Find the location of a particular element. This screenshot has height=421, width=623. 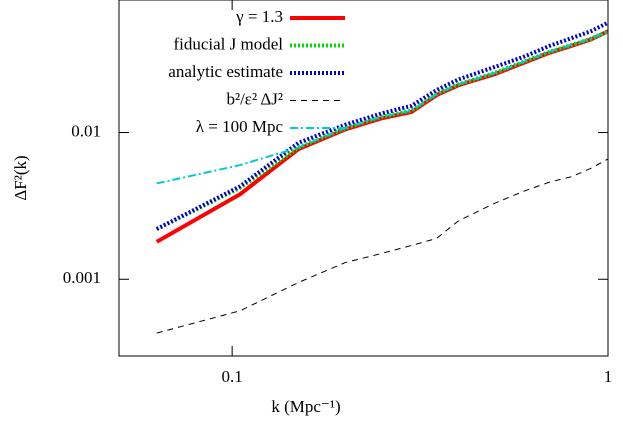

x-tick-label: 1 is located at coordinates (608, 376).